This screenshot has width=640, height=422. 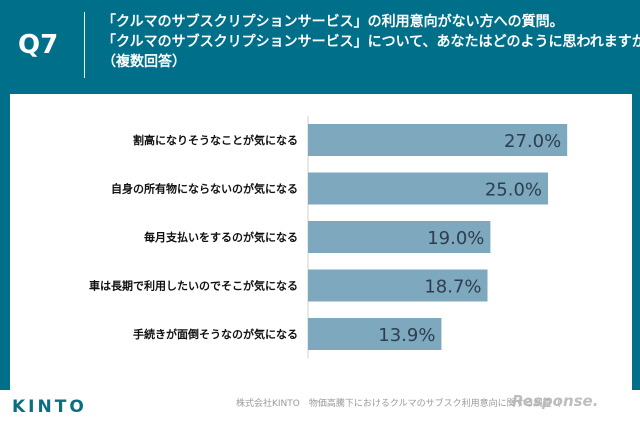 What do you see at coordinates (406, 335) in the screenshot?
I see `value-label-5: 13.9%` at bounding box center [406, 335].